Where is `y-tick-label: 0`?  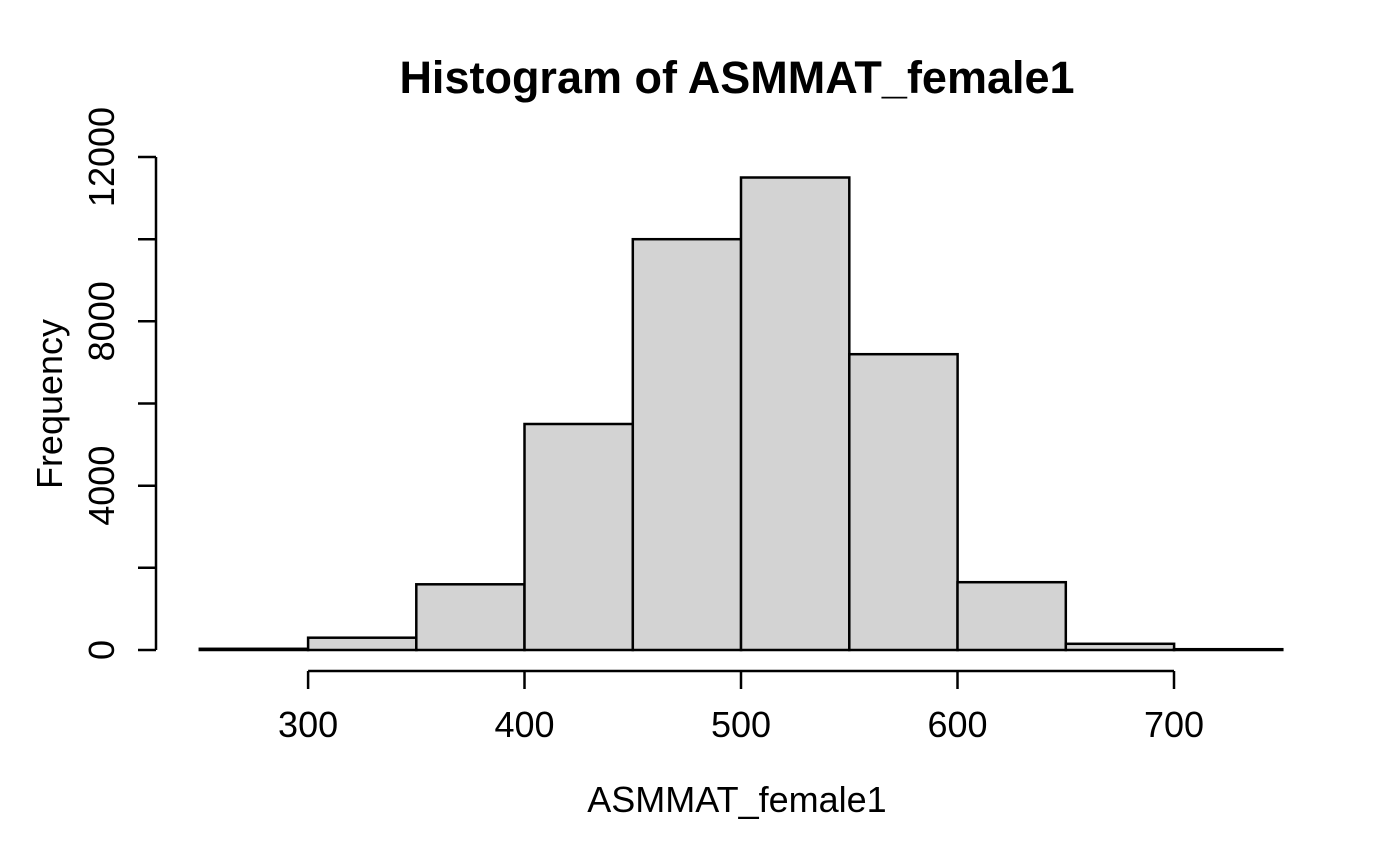
y-tick-label: 0 is located at coordinates (101, 650).